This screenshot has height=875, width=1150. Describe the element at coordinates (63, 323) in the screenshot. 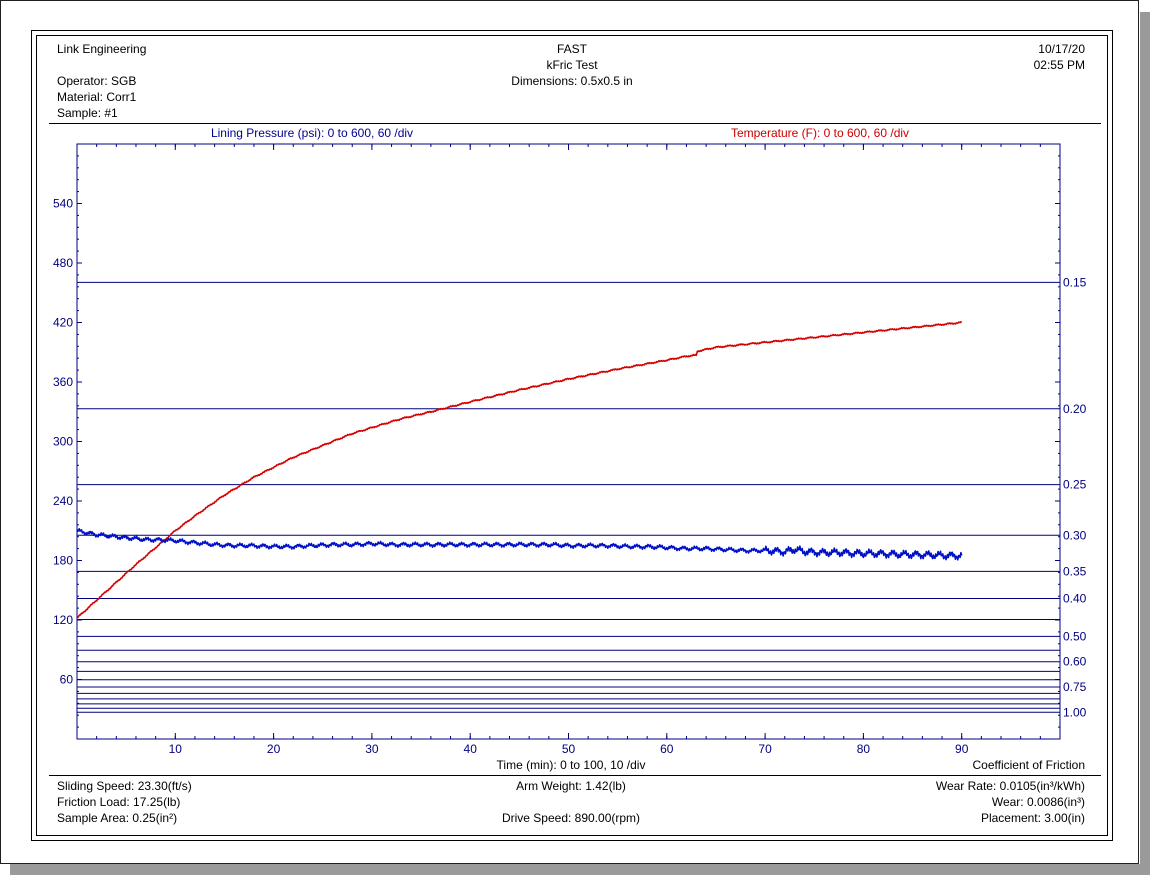

I see `y-tick-label: 420` at that location.